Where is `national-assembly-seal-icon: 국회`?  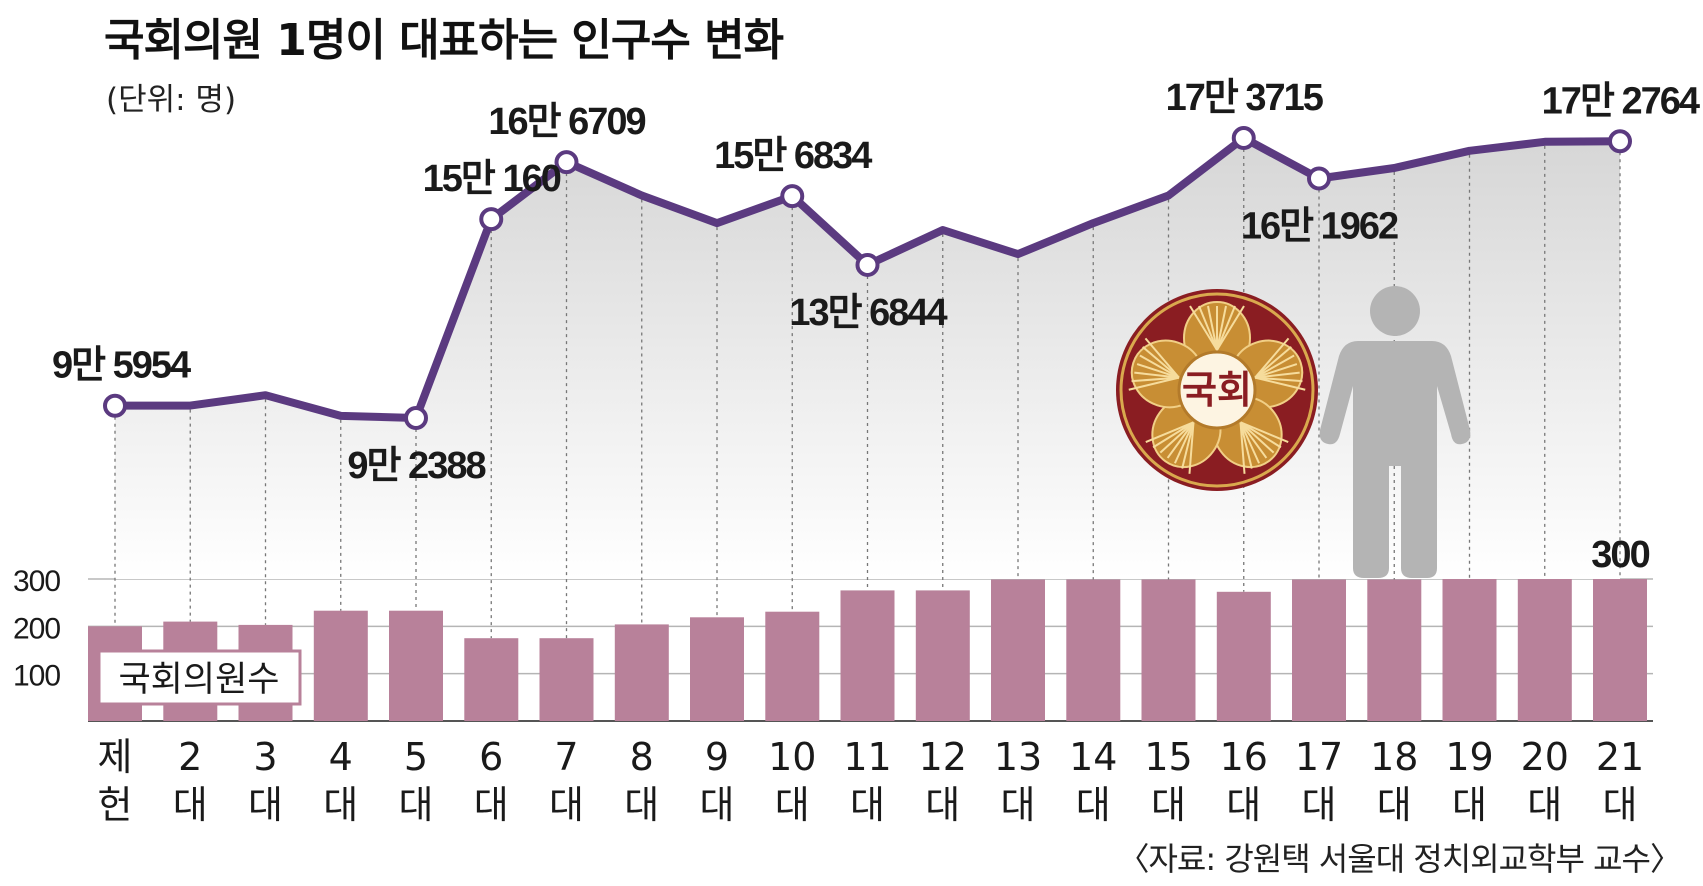
national-assembly-seal-icon: 국회 is located at coordinates (1217, 390).